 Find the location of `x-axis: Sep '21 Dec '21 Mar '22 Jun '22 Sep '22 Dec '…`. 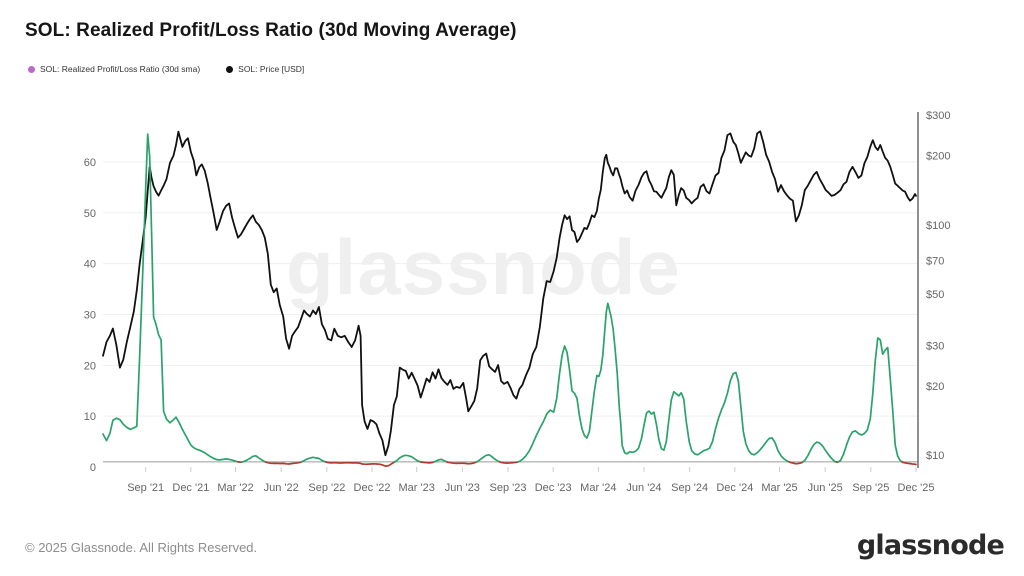

x-axis: Sep '21 Dec '21 Mar '22 Jun '22 Sep '22 Dec '… is located at coordinates (530, 480).